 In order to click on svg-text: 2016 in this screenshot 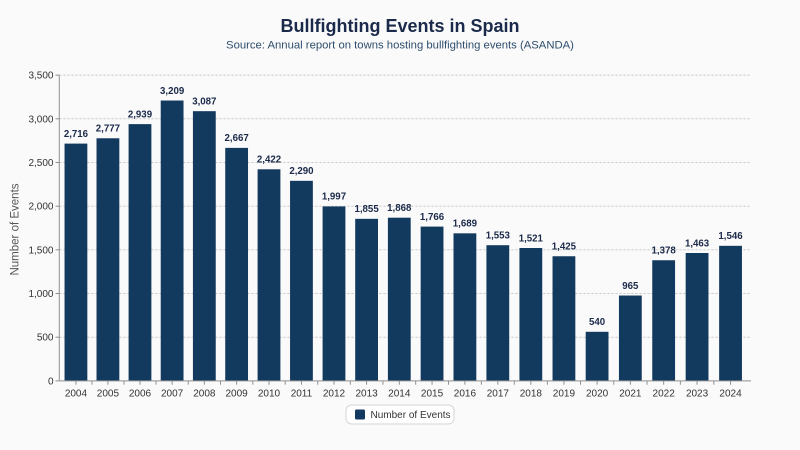, I will do `click(465, 394)`.